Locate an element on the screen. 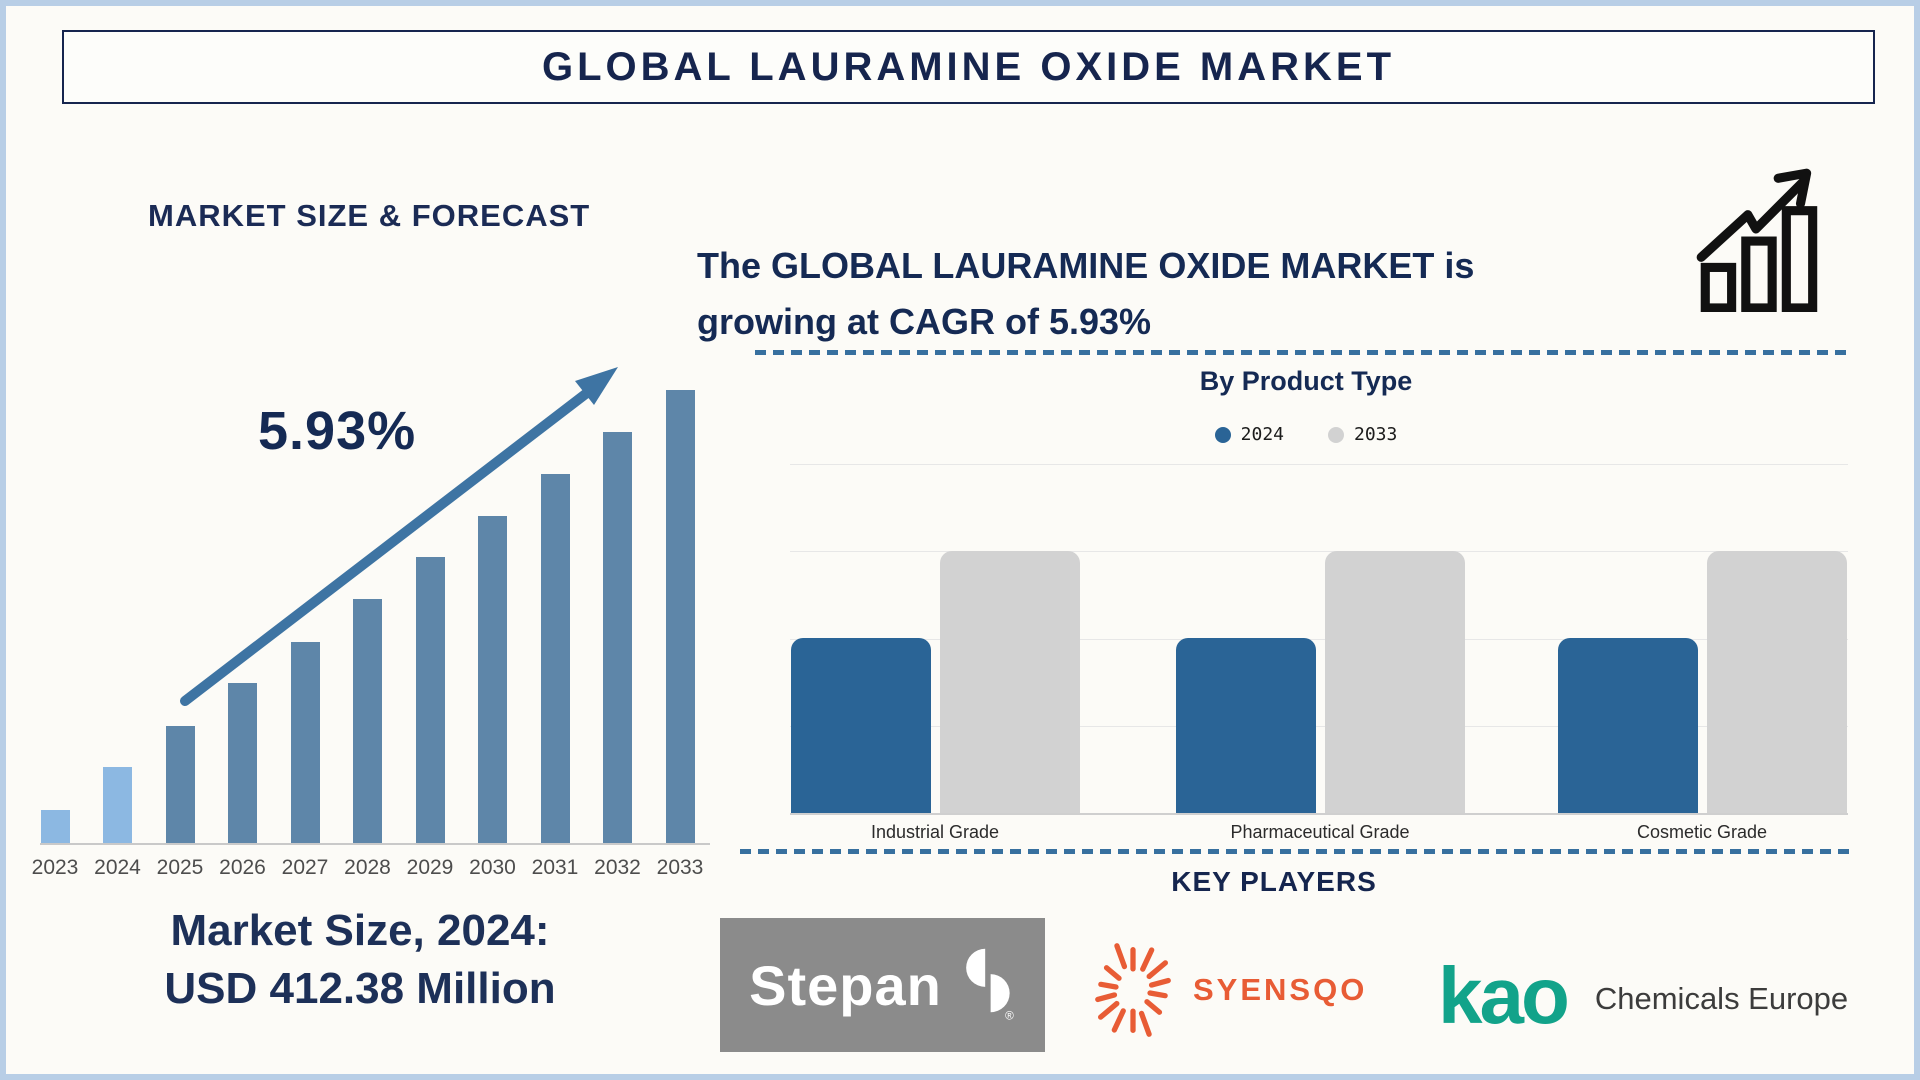  growth-chart-icon is located at coordinates (1757, 240).